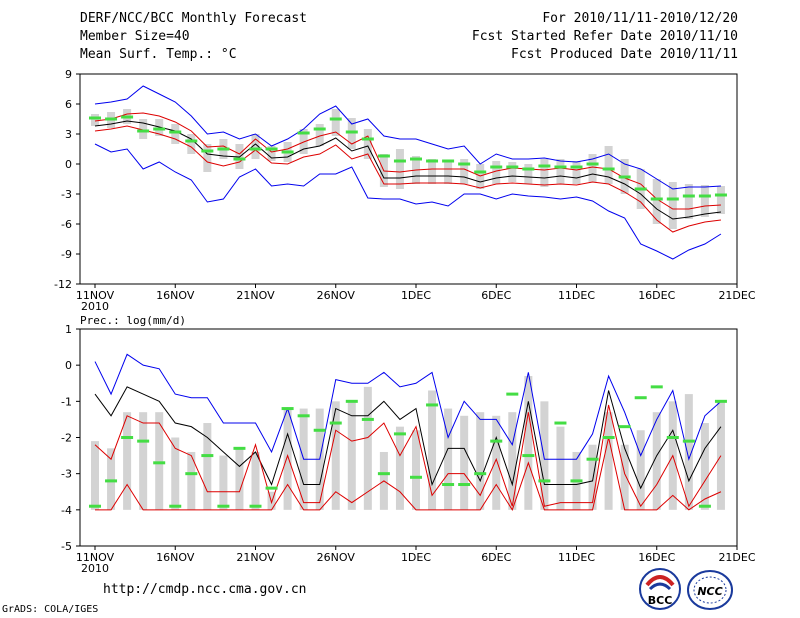 This screenshot has width=800, height=618. What do you see at coordinates (95, 306) in the screenshot?
I see `x-year-label: 2010` at bounding box center [95, 306].